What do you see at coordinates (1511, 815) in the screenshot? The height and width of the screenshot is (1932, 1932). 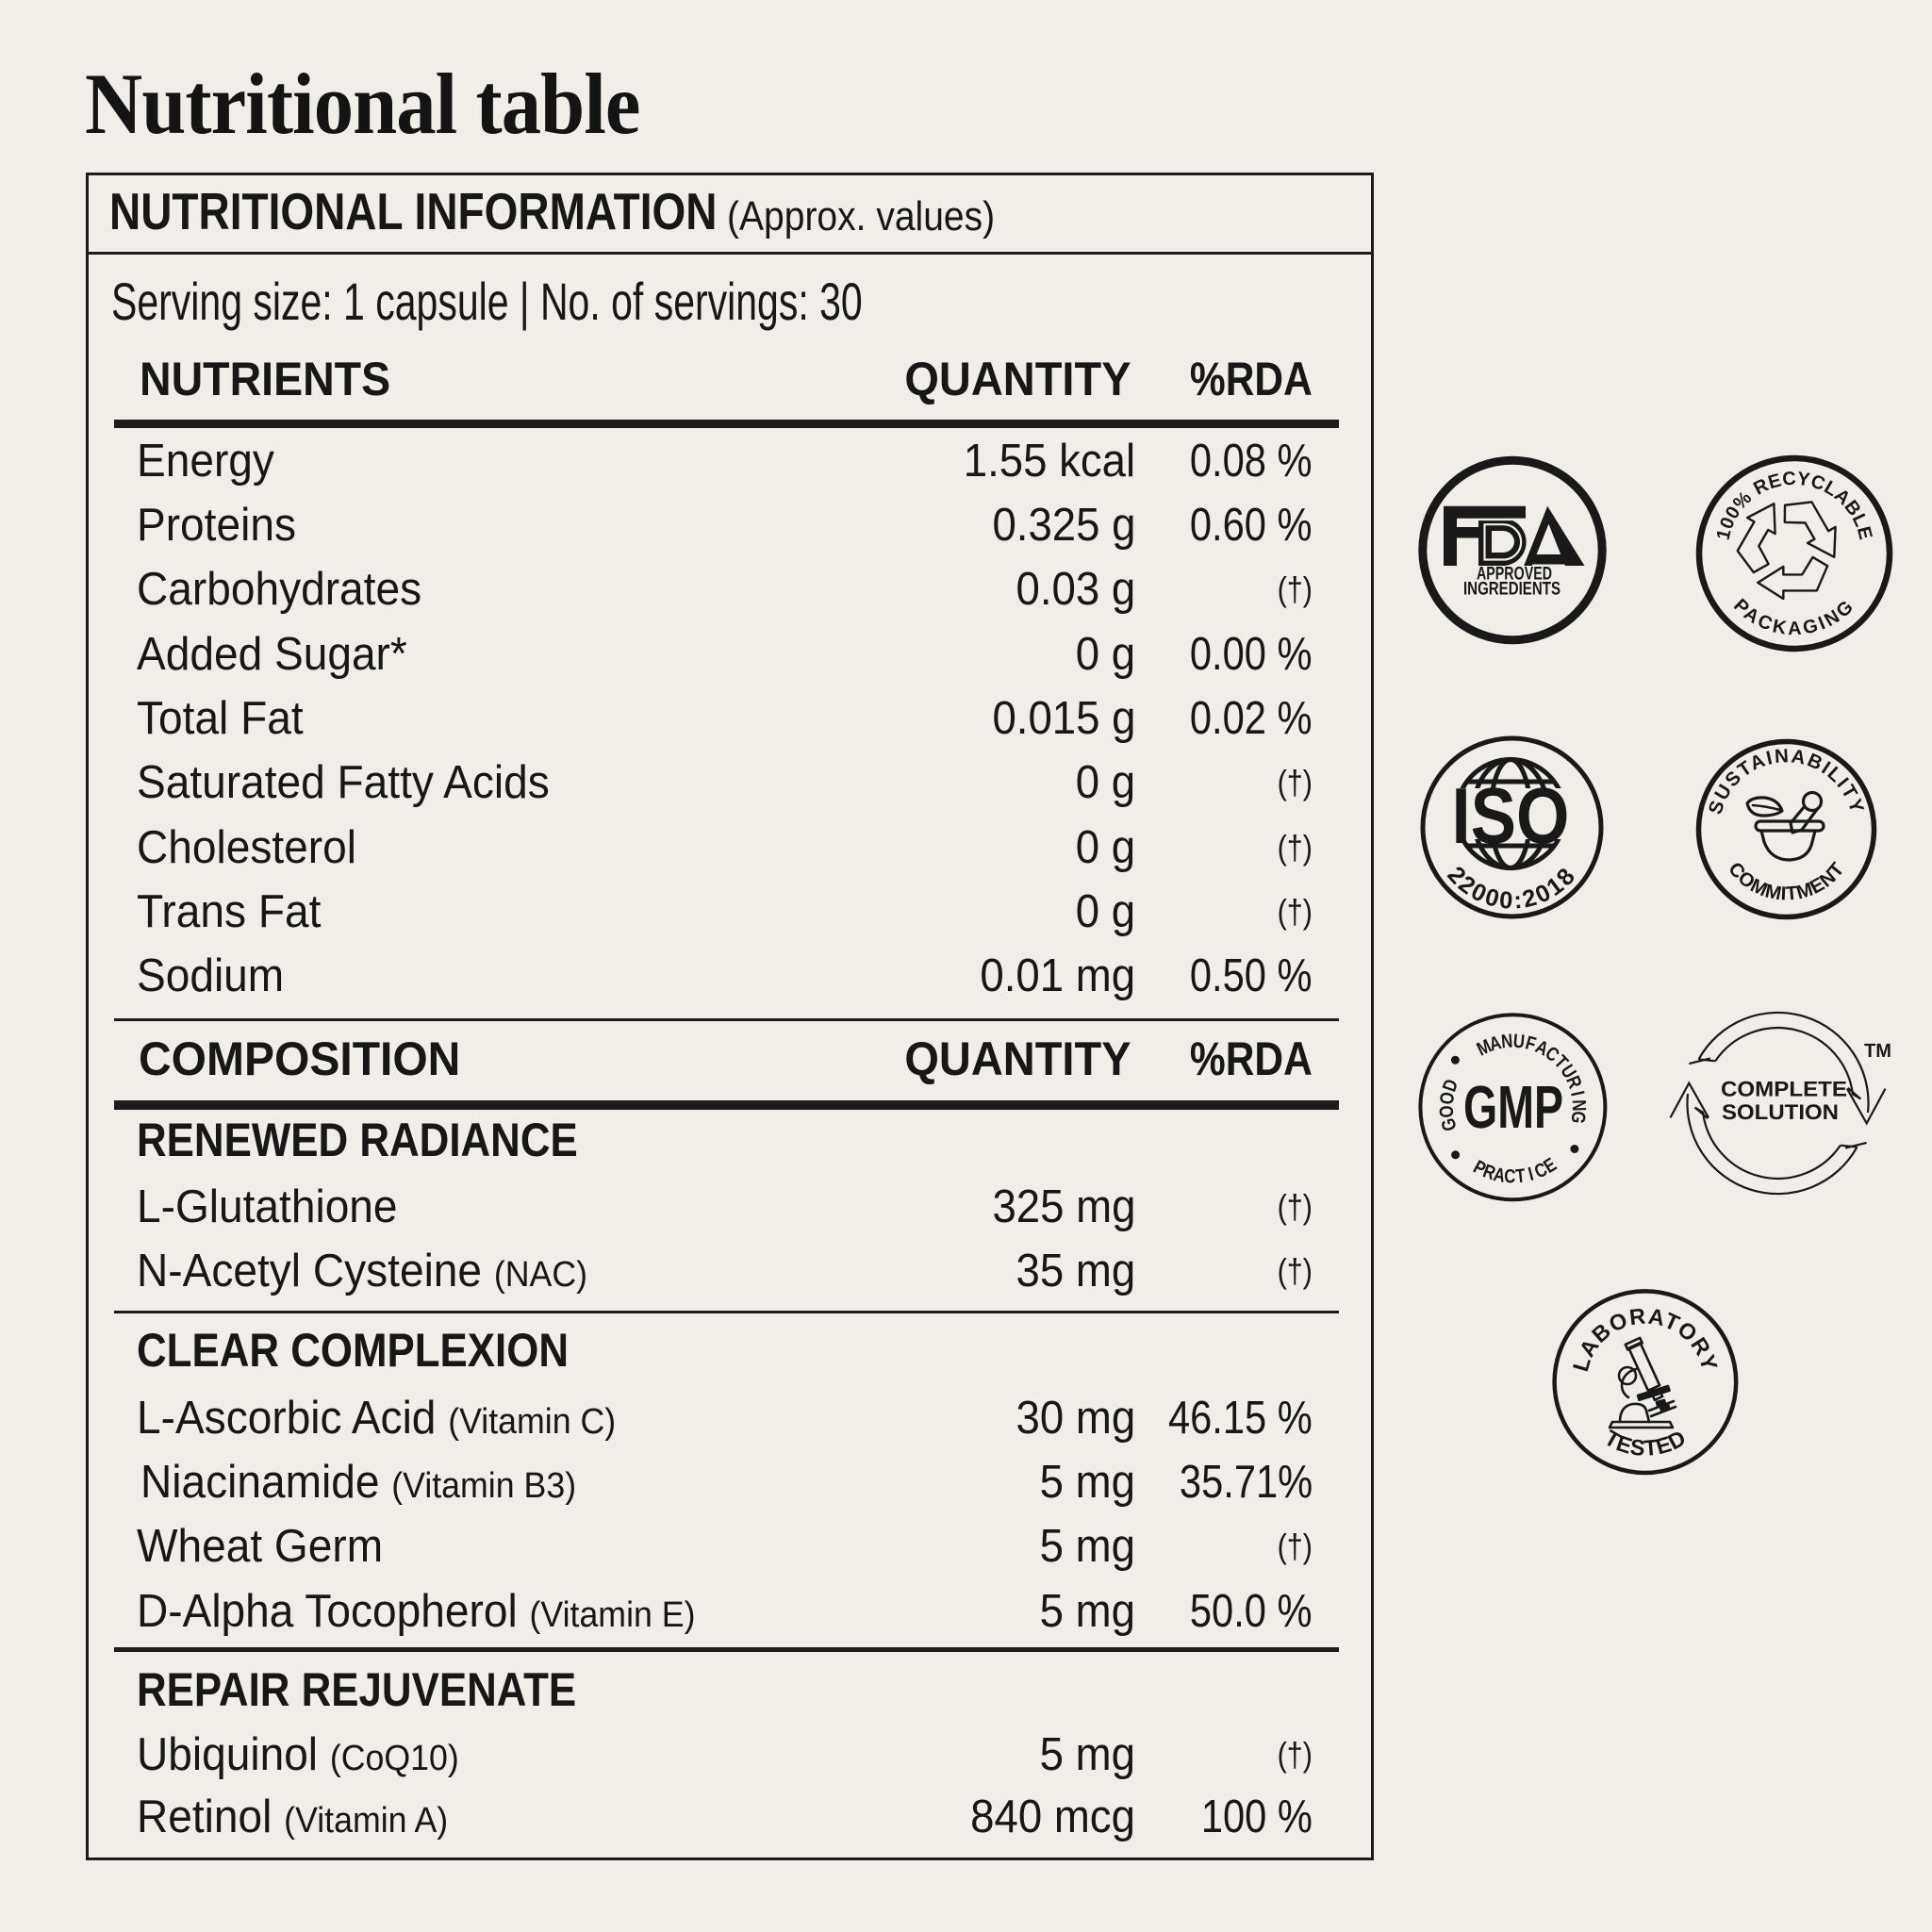 I see `svg-text: ISO` at bounding box center [1511, 815].